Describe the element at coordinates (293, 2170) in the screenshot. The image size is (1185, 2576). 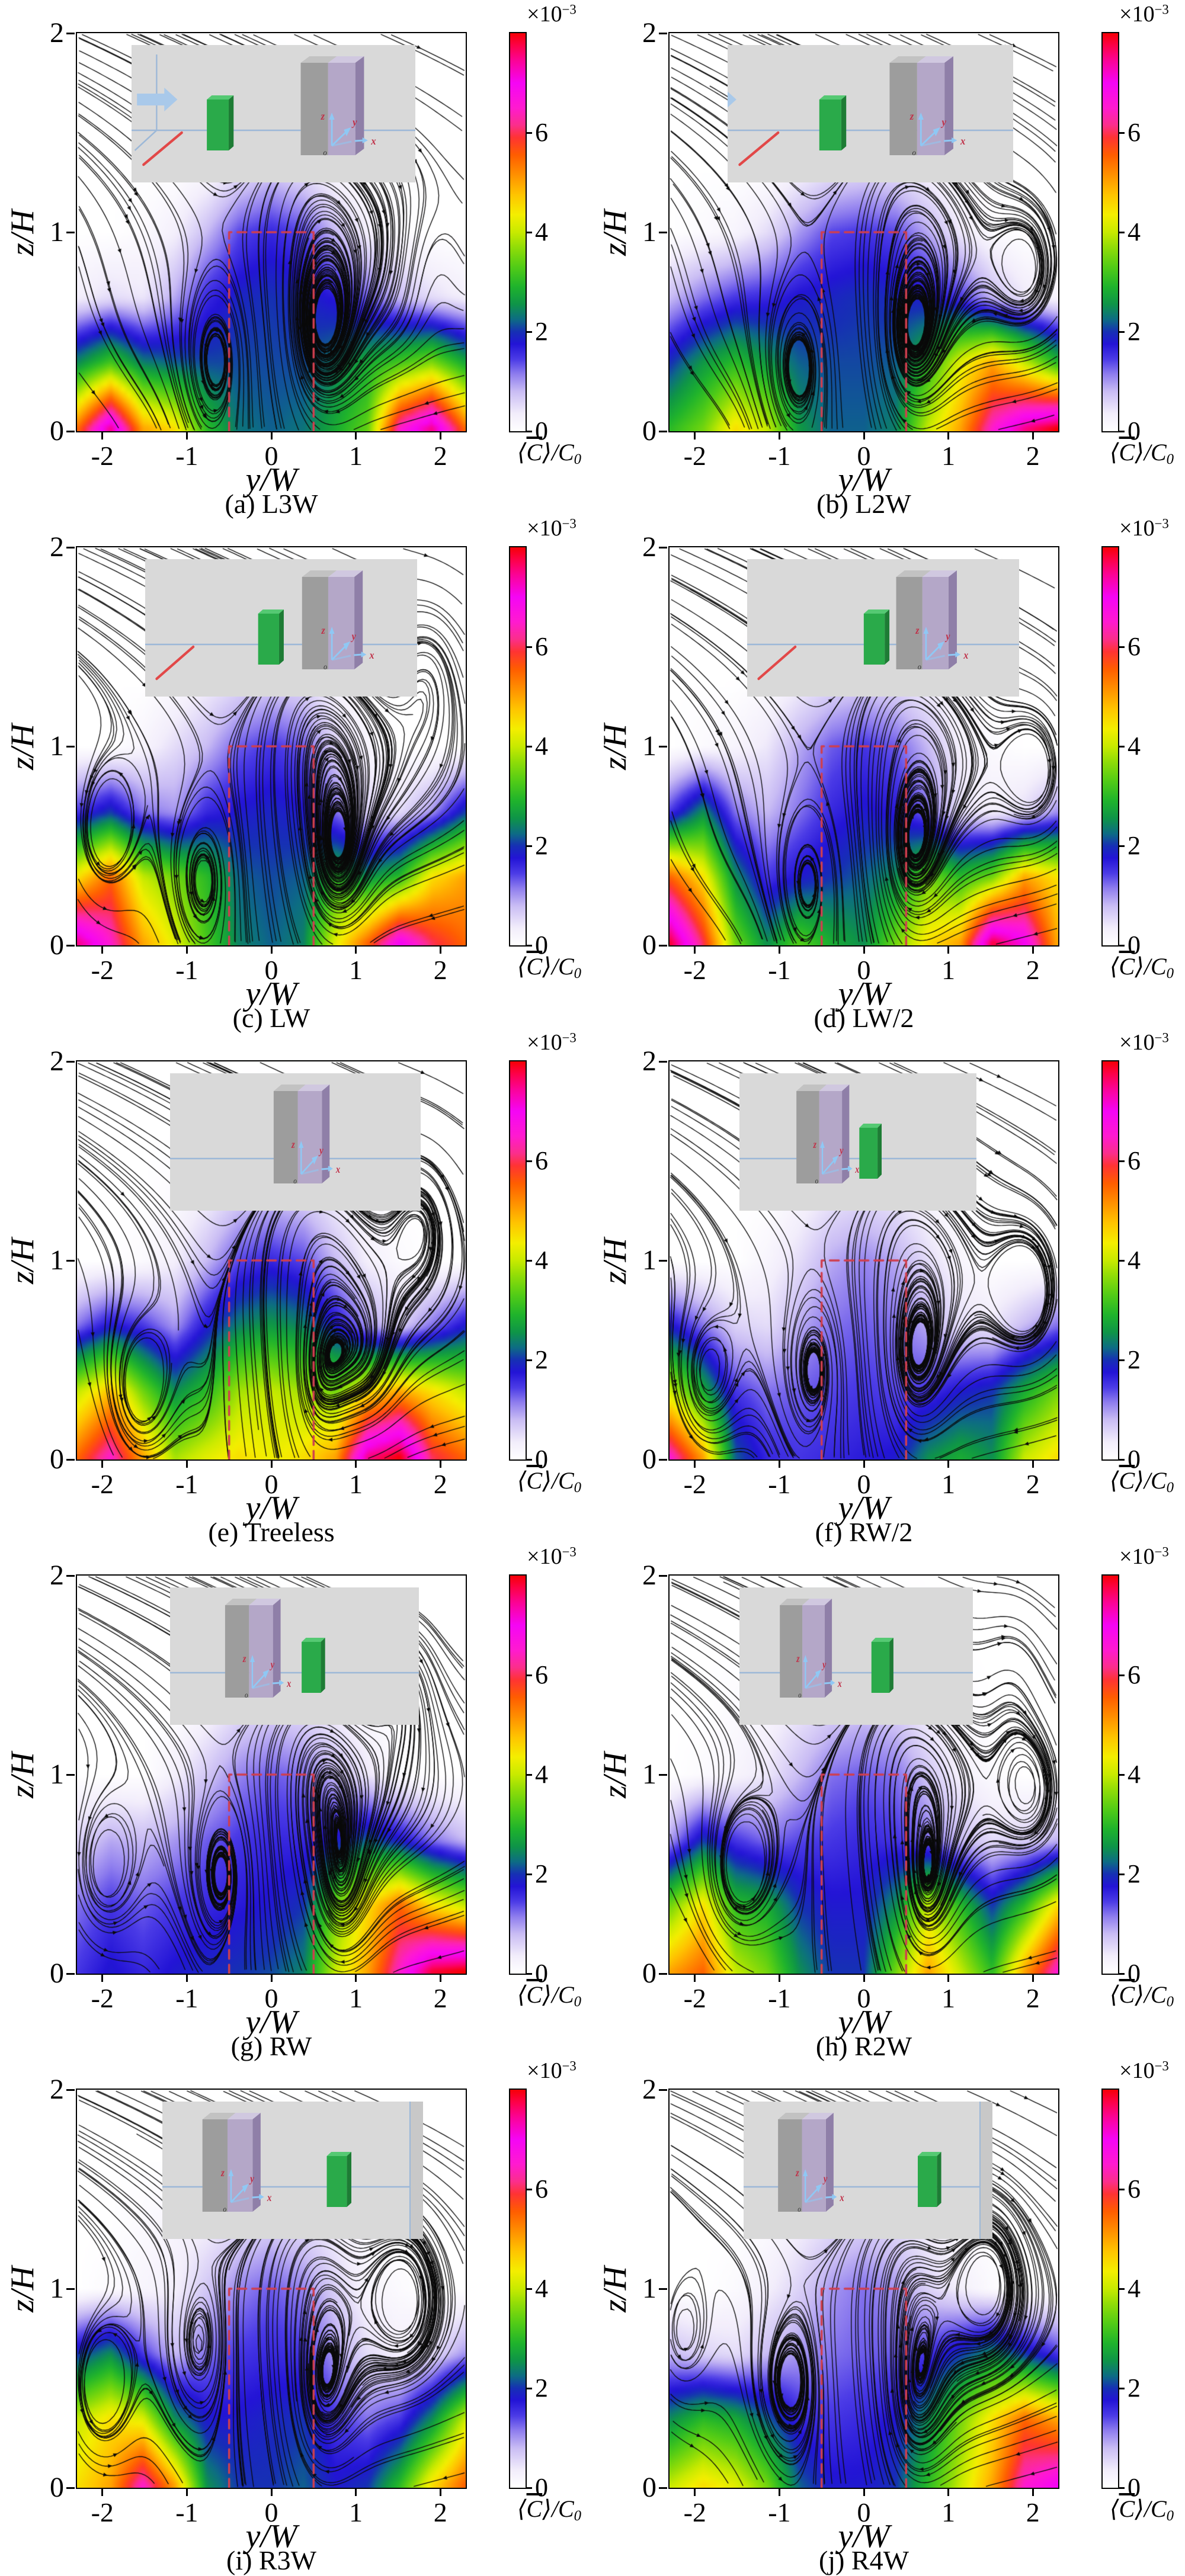
I see `inset-background` at that location.